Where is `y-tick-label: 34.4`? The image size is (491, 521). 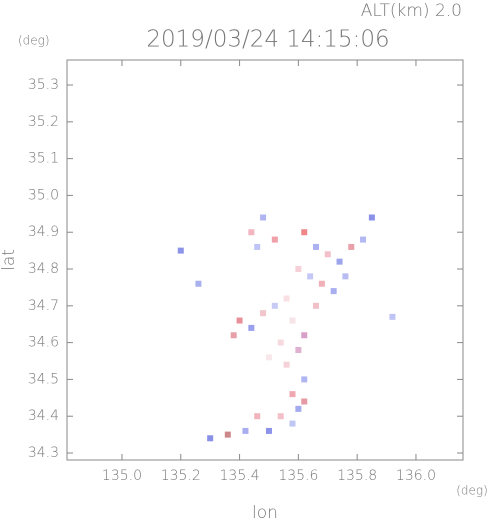
y-tick-label: 34.4 is located at coordinates (43, 416).